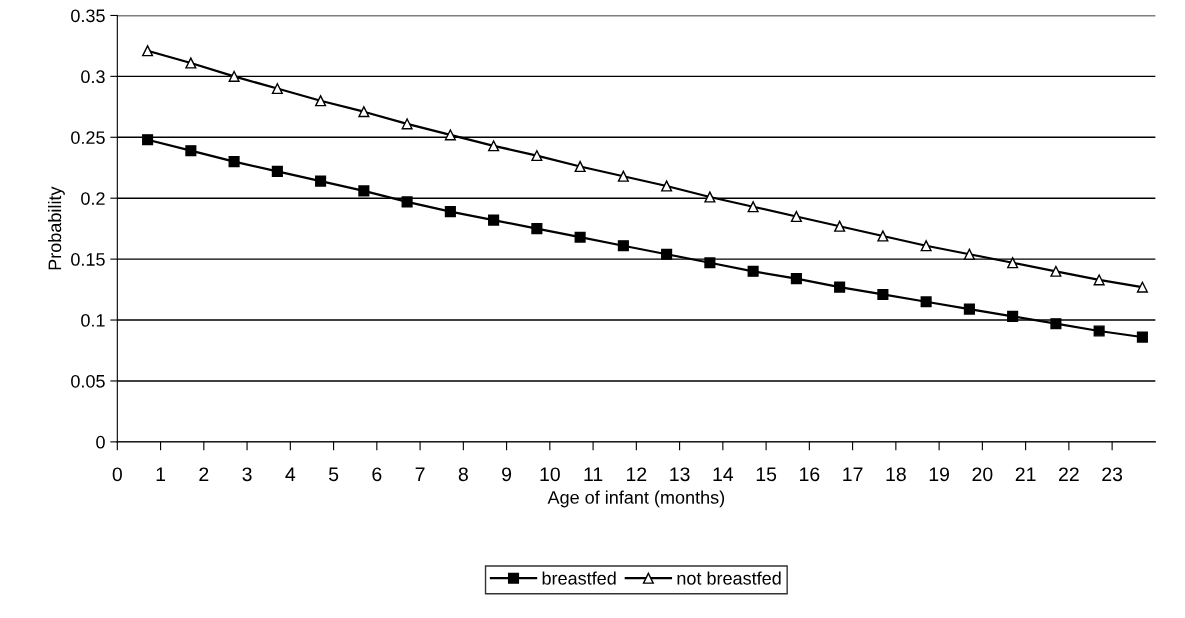 Image resolution: width=1185 pixels, height=618 pixels. Describe the element at coordinates (982, 474) in the screenshot. I see `x-tick-label: 20` at that location.